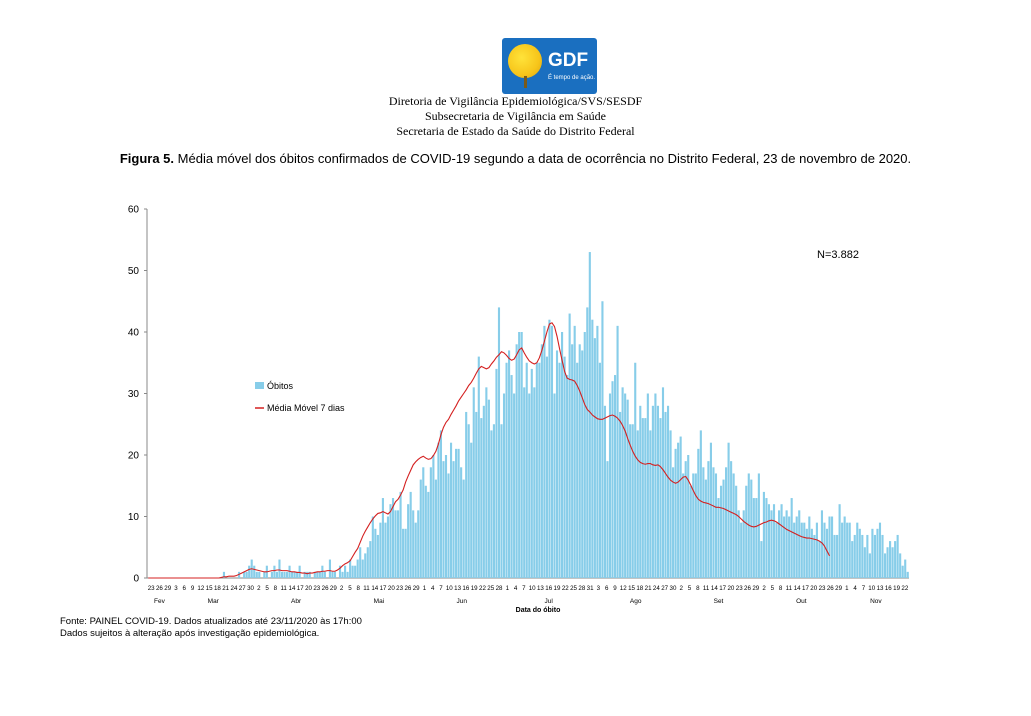  I want to click on x-day-label: 12, so click(623, 588).